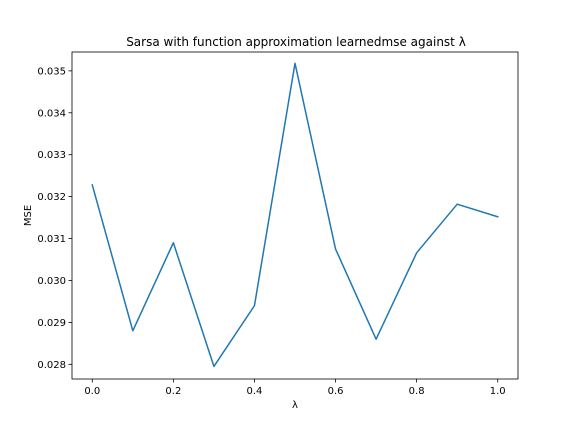 This screenshot has height=432, width=576. Describe the element at coordinates (295, 388) in the screenshot. I see `x-axis-ticks: 0.0 0.2 0.4 0.6 0.8 1.0` at that location.